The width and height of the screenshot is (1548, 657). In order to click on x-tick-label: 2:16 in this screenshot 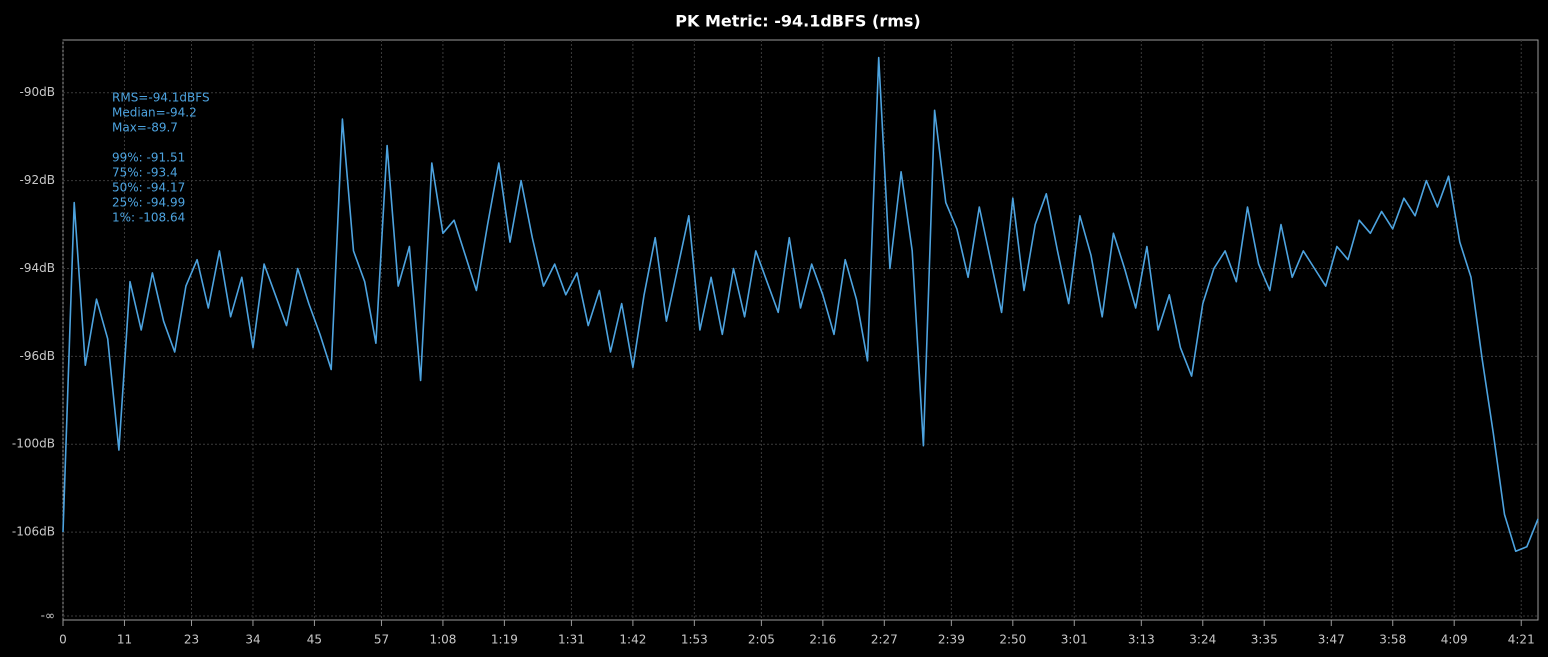, I will do `click(822, 640)`.